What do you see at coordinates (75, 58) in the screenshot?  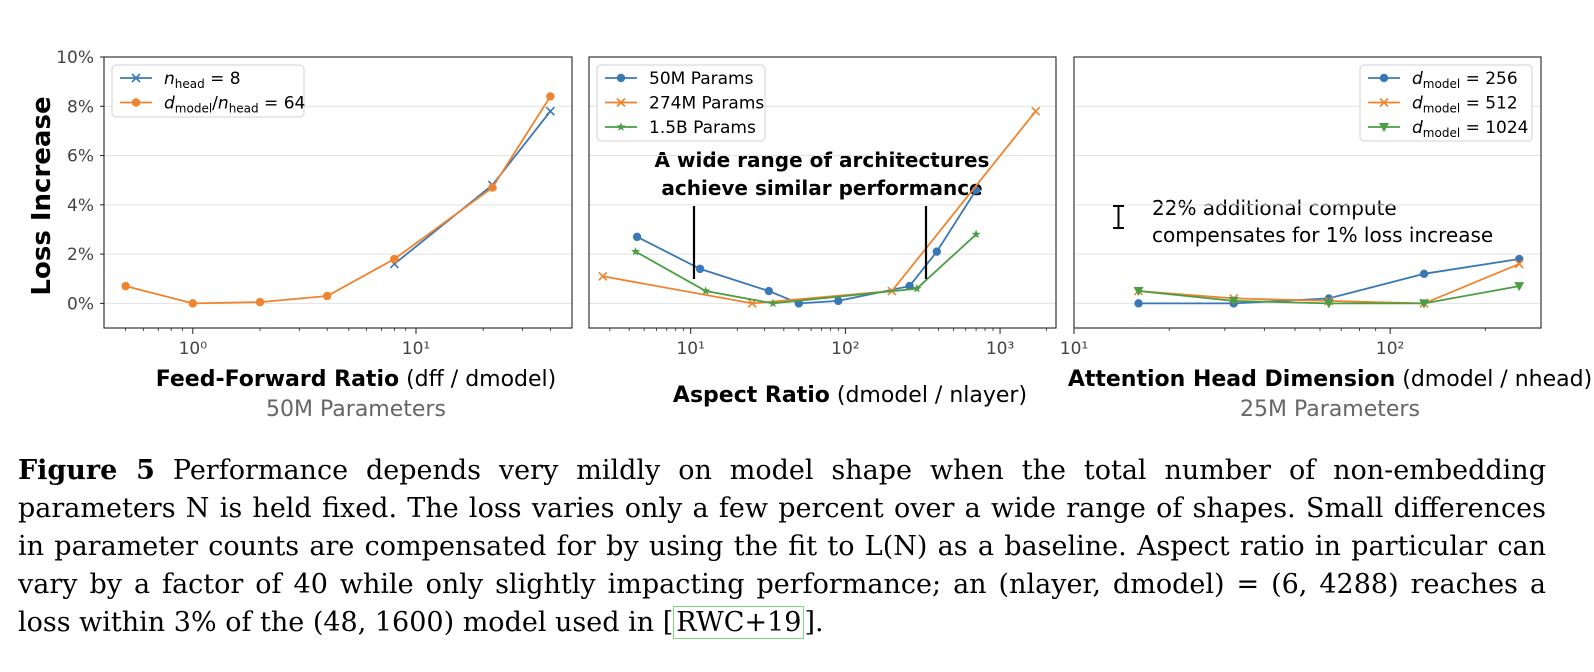 I see `y-tick-label: 10%` at bounding box center [75, 58].